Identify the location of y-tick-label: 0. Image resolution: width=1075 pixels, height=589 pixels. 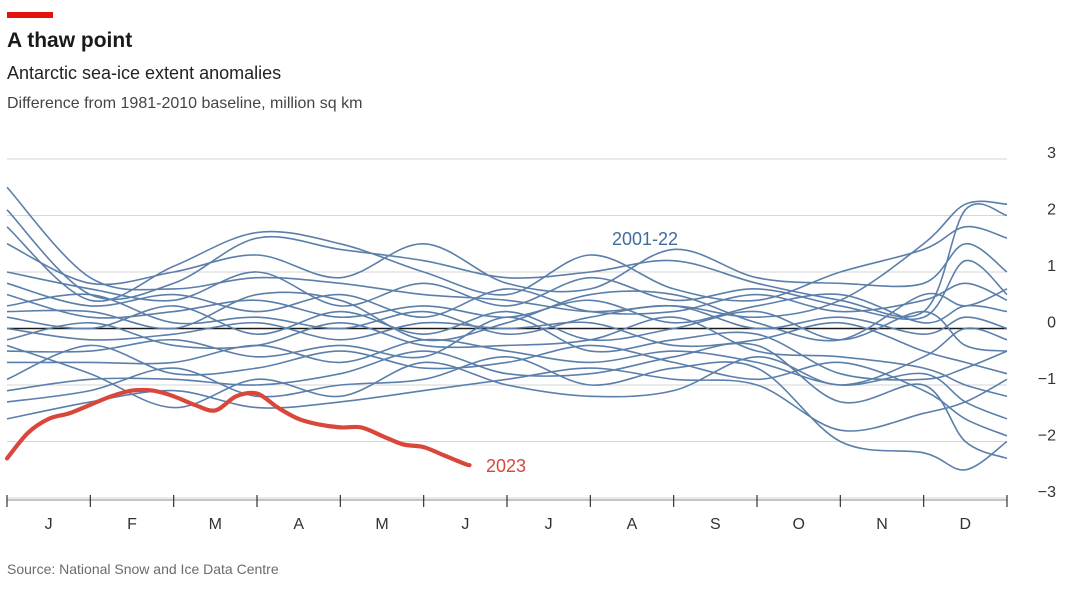
(1051, 323).